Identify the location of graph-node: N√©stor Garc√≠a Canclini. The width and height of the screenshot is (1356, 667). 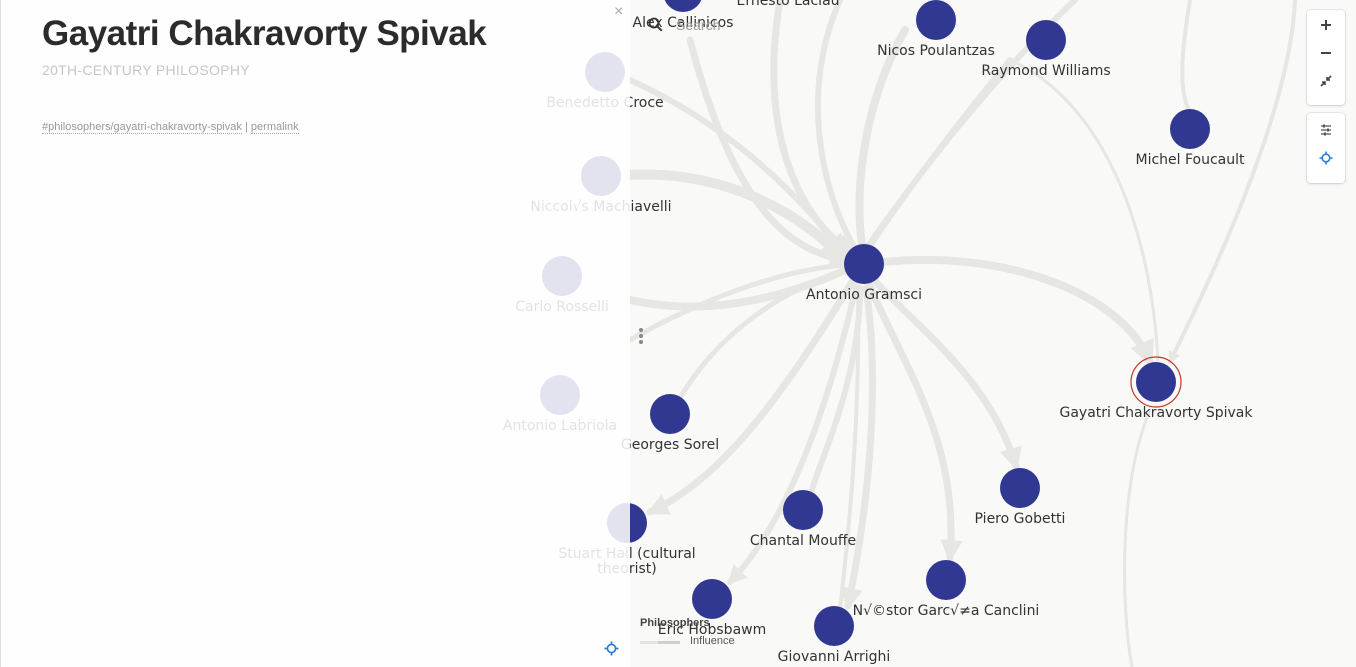
(946, 589).